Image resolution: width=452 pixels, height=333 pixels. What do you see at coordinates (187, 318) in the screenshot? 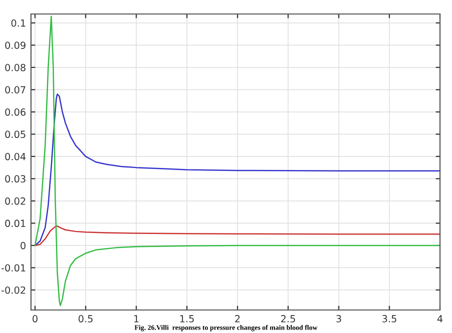
I see `x-tick-label: 1.5` at bounding box center [187, 318].